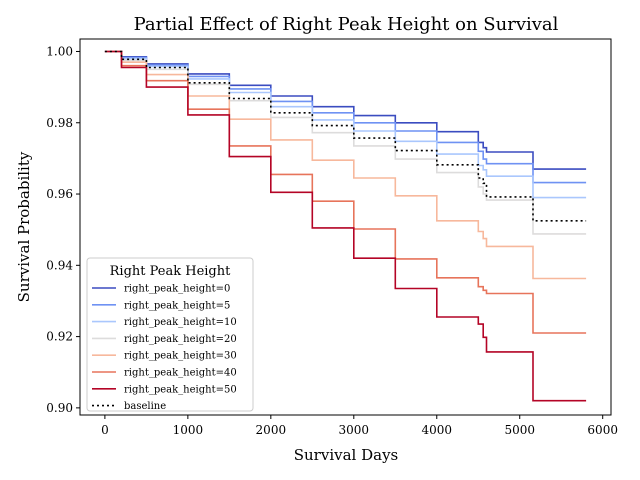 This screenshot has height=480, width=640. What do you see at coordinates (177, 305) in the screenshot?
I see `legend-label: right_peak_height=5` at bounding box center [177, 305].